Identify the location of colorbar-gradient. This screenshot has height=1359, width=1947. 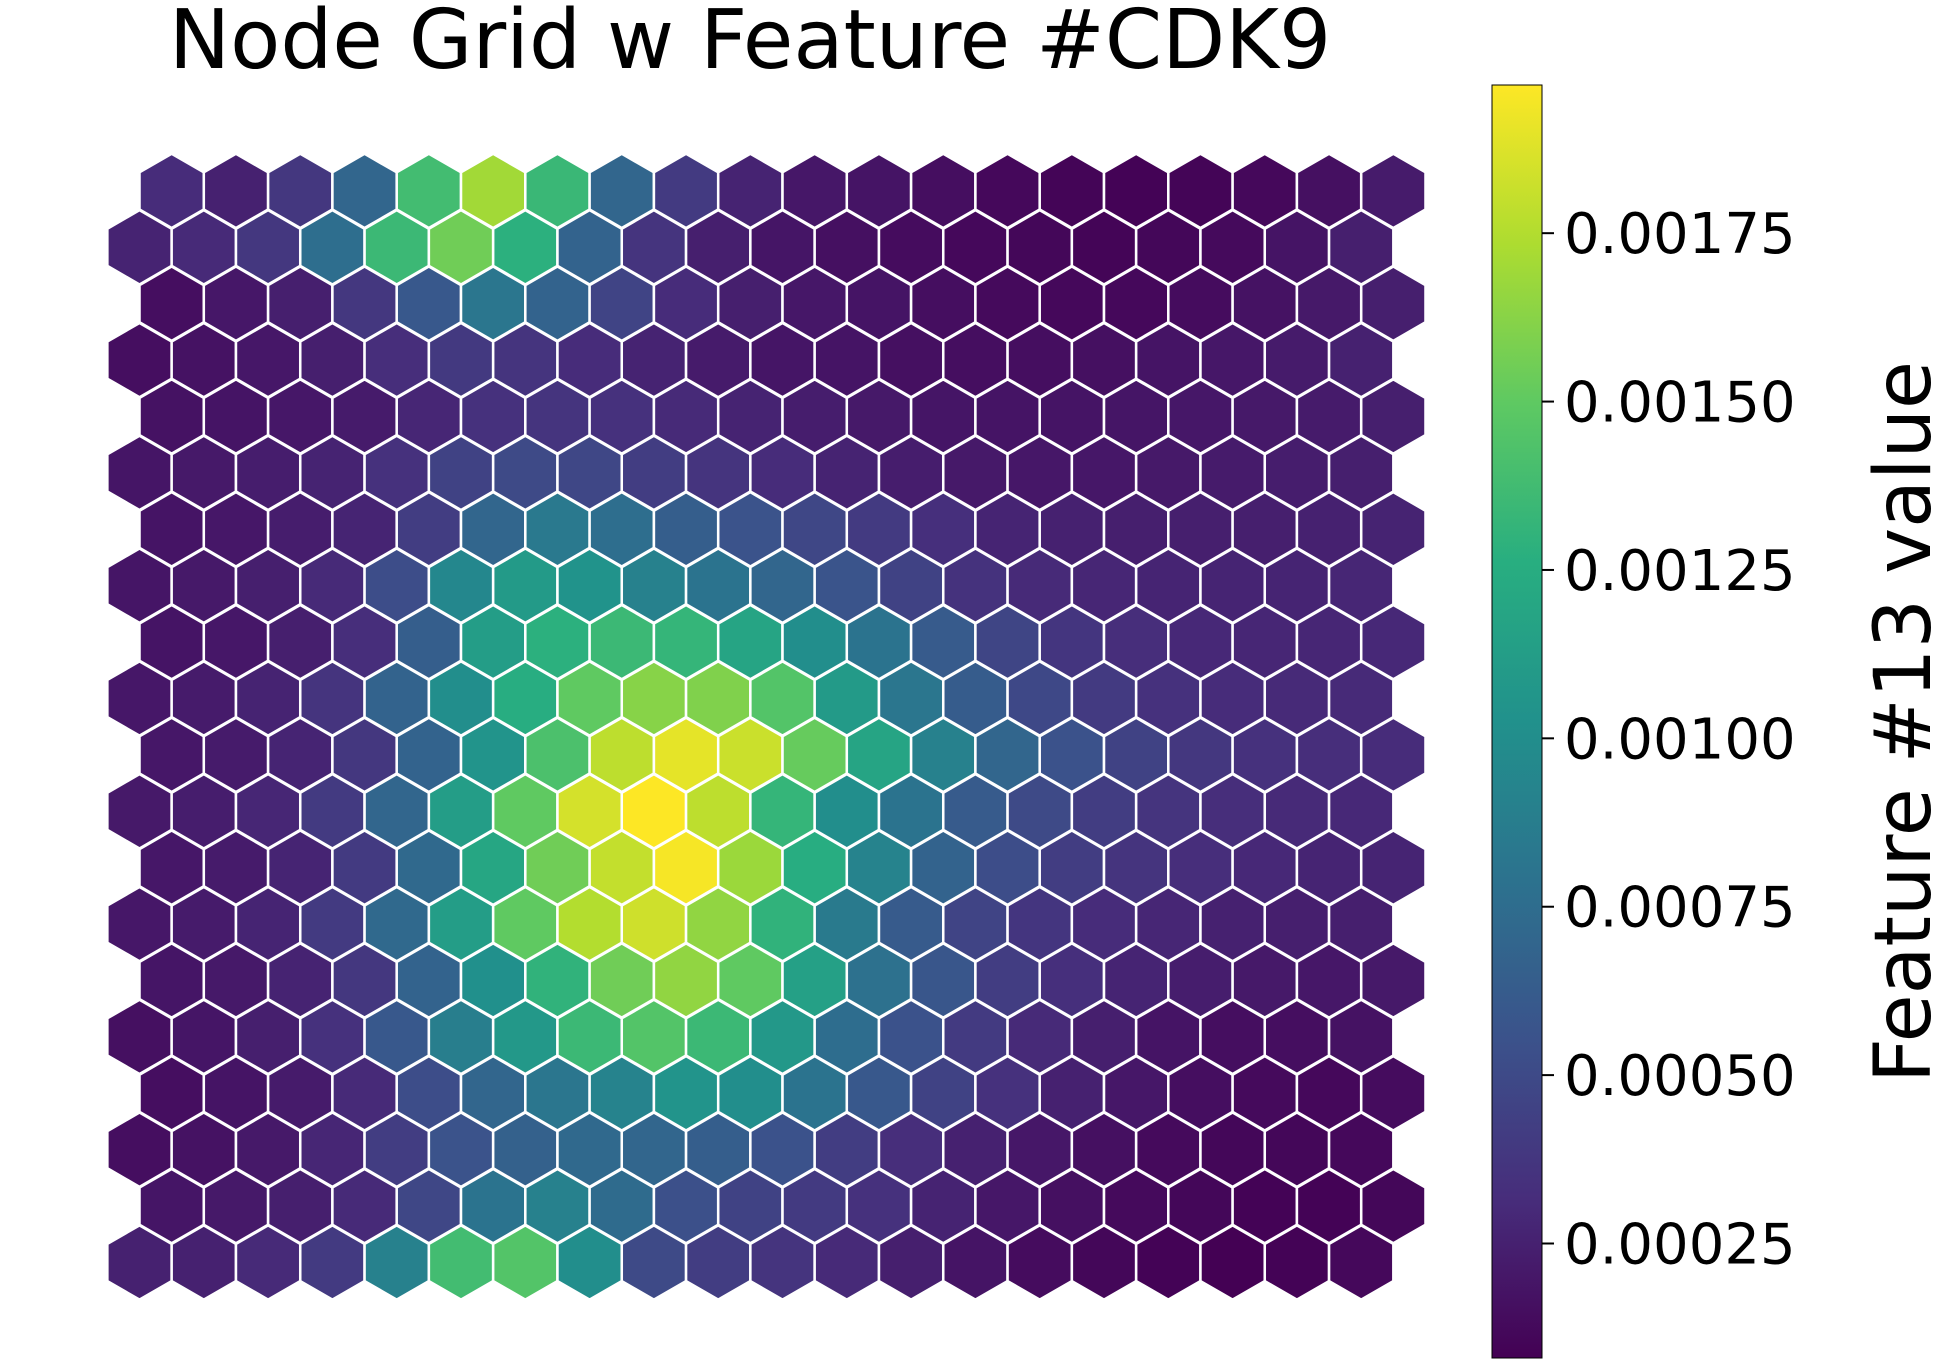
(1517, 721).